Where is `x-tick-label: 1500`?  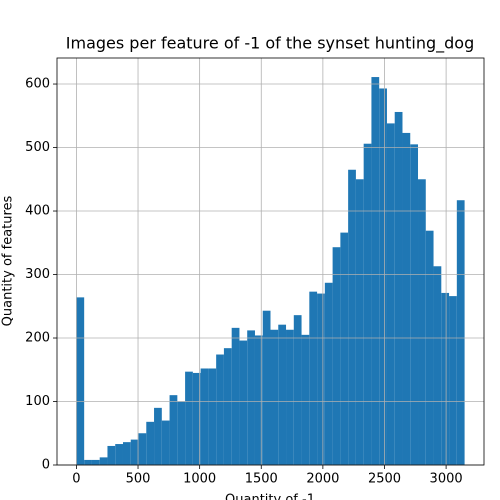
x-tick-label: 1500 is located at coordinates (261, 479).